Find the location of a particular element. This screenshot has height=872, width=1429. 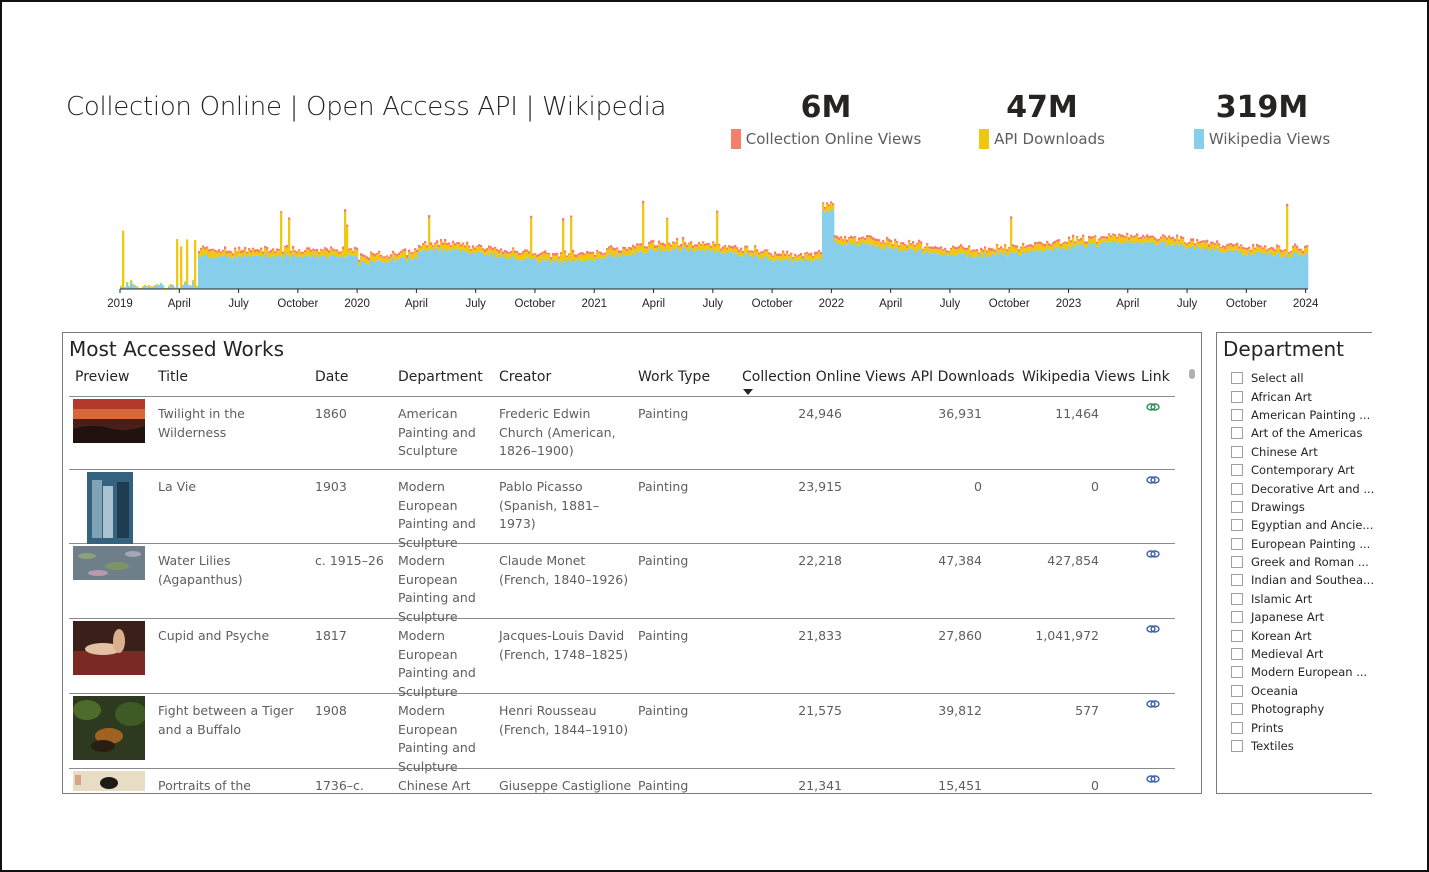

column-header-preview: Preview is located at coordinates (102, 377).